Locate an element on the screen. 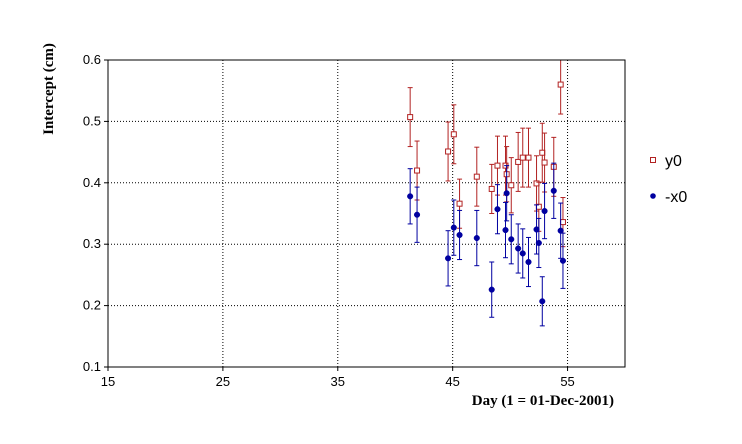 The width and height of the screenshot is (742, 444). x-axis-title: Day (1 = 01-Dec-2001) is located at coordinates (543, 401).